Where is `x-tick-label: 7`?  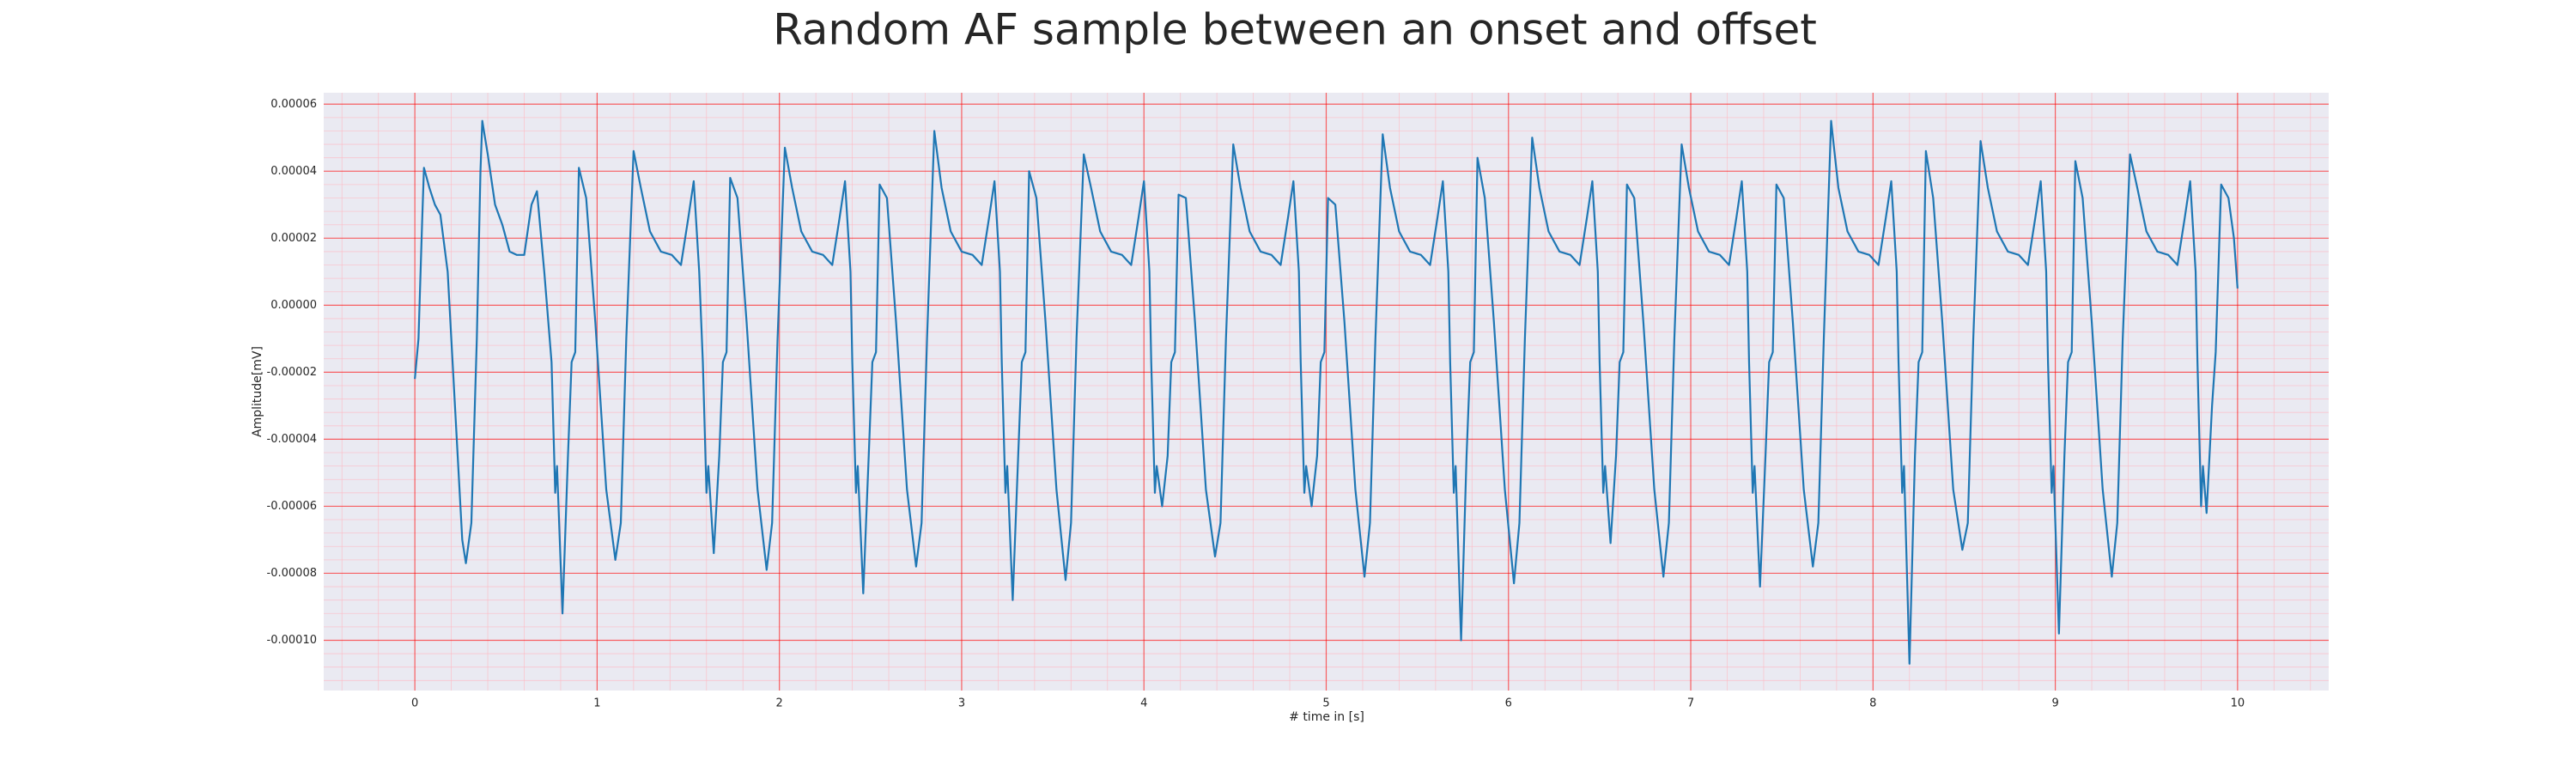
x-tick-label: 7 is located at coordinates (1690, 703).